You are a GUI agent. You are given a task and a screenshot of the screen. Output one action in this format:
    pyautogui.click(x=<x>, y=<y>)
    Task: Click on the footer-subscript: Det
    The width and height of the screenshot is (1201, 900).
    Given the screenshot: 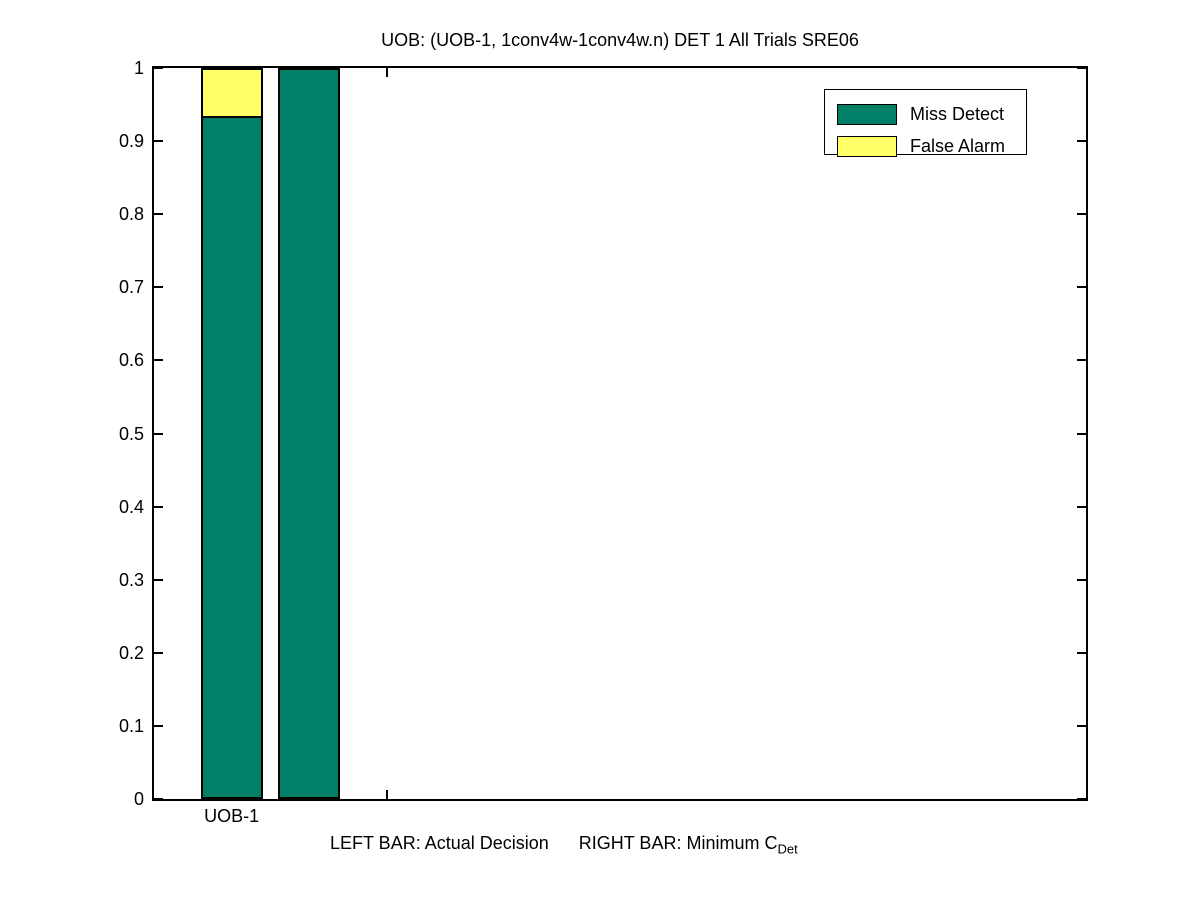 What is the action you would take?
    pyautogui.click(x=787, y=849)
    